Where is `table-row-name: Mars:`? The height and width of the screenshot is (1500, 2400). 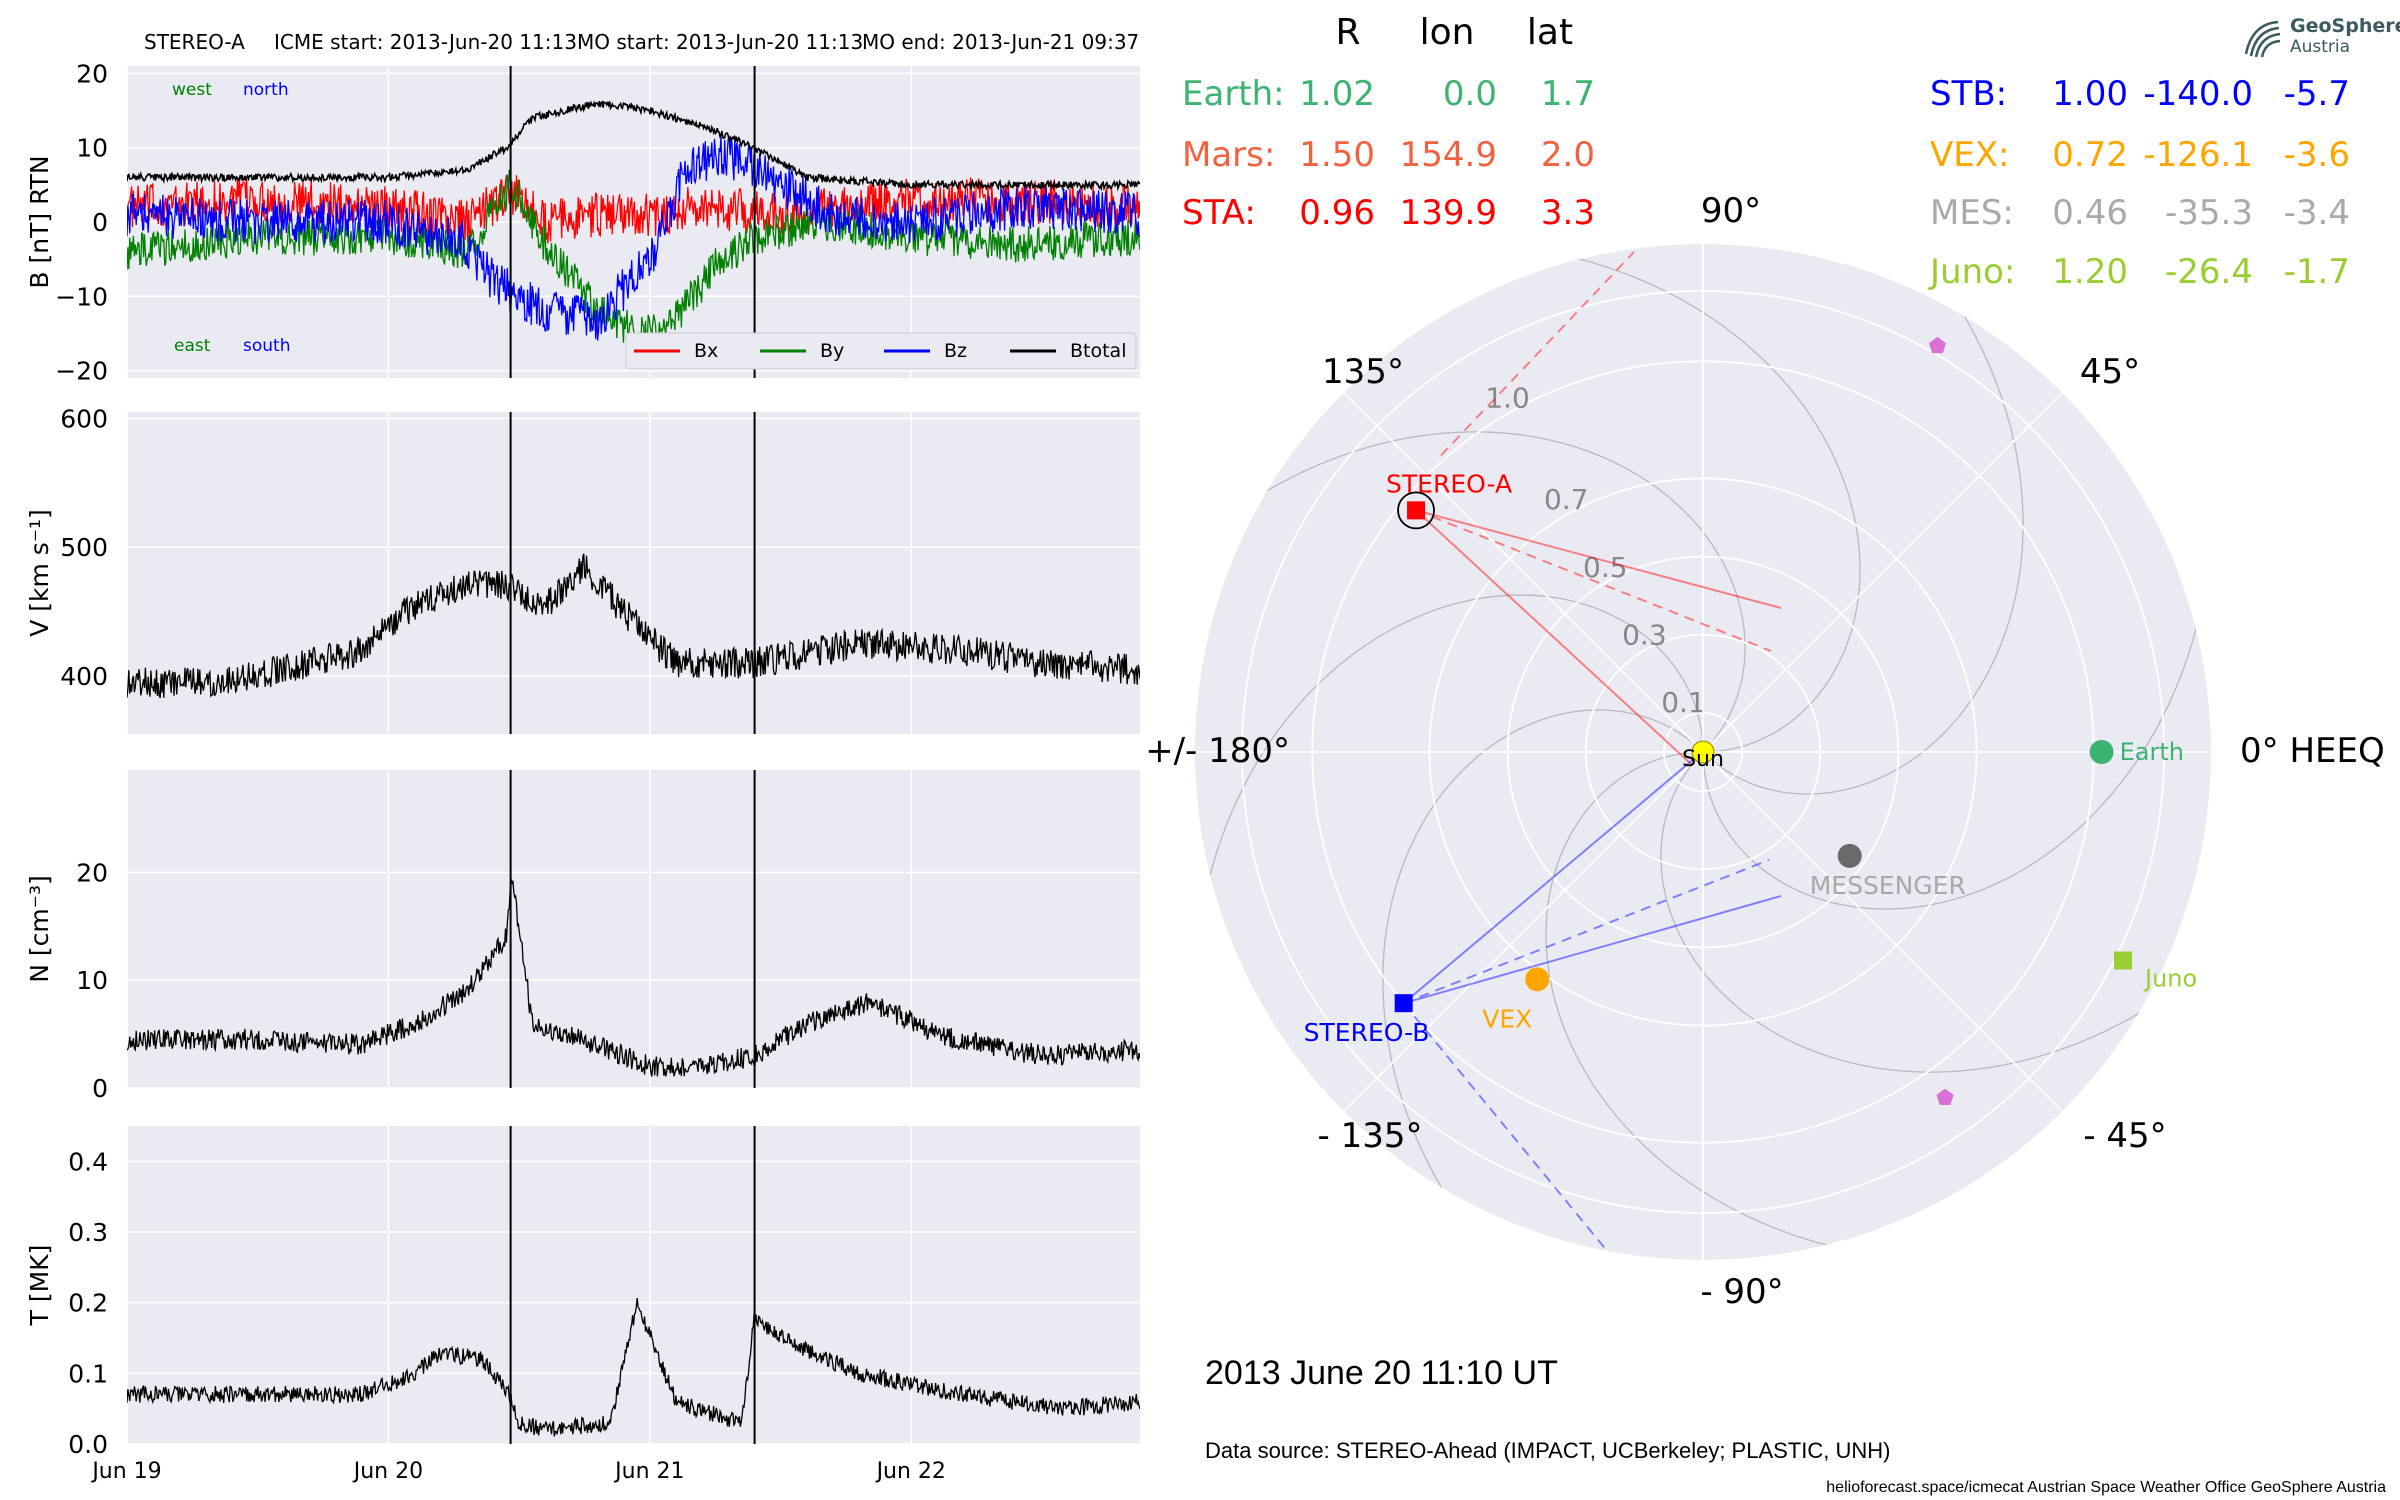
table-row-name: Mars: is located at coordinates (1228, 155).